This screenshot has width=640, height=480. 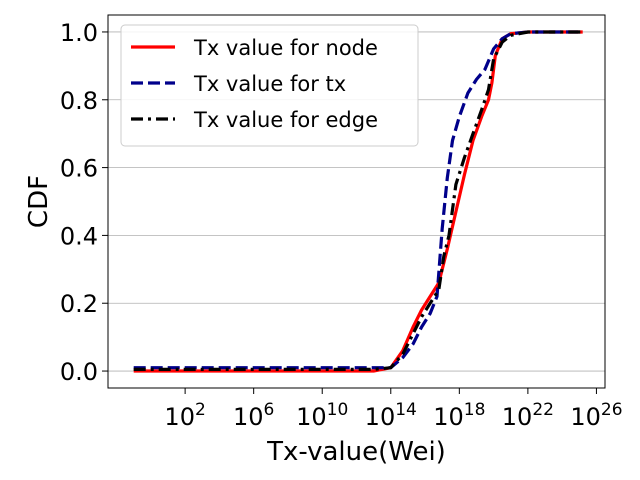 What do you see at coordinates (79, 33) in the screenshot?
I see `y-tick-label-5: 1.0` at bounding box center [79, 33].